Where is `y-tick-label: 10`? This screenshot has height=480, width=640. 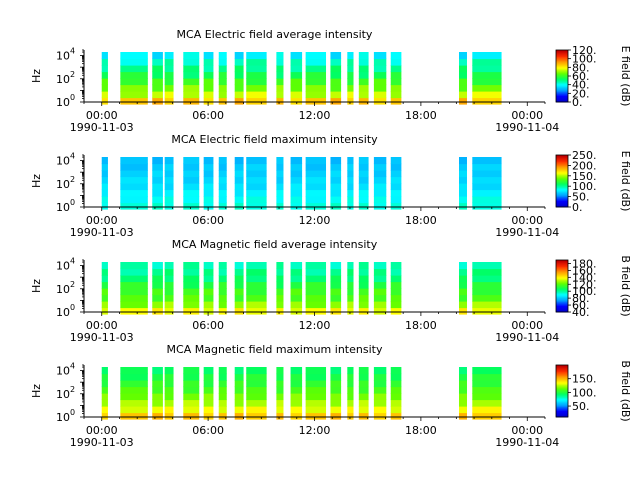
y-tick-label: 10 is located at coordinates (63, 394).